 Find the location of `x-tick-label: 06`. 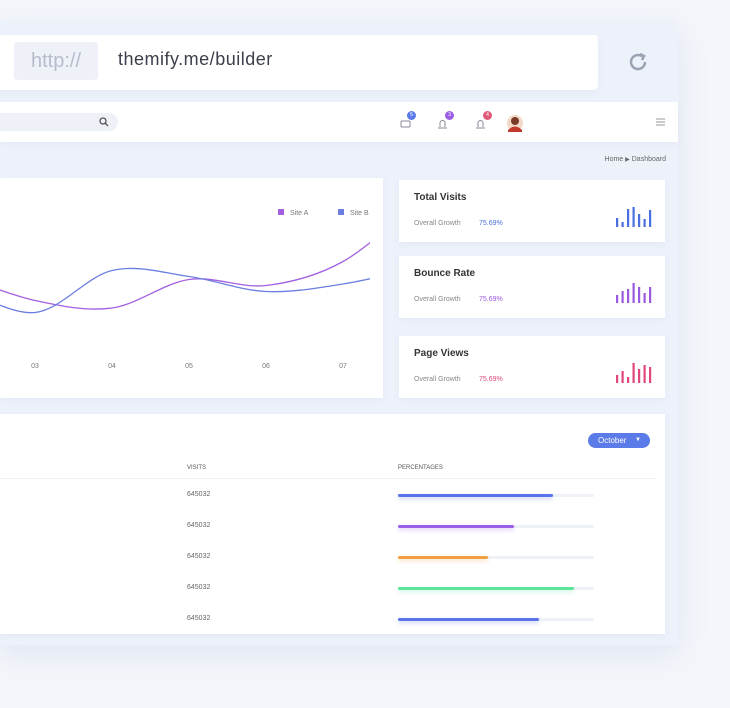

x-tick-label: 06 is located at coordinates (266, 366).